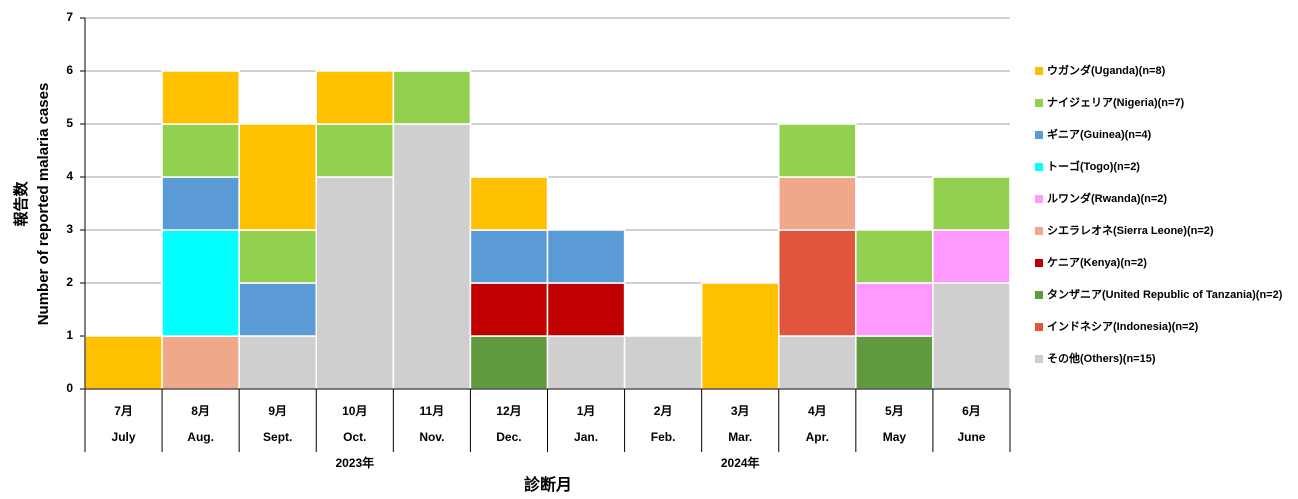  What do you see at coordinates (69, 123) in the screenshot?
I see `y-tick-label: 5` at bounding box center [69, 123].